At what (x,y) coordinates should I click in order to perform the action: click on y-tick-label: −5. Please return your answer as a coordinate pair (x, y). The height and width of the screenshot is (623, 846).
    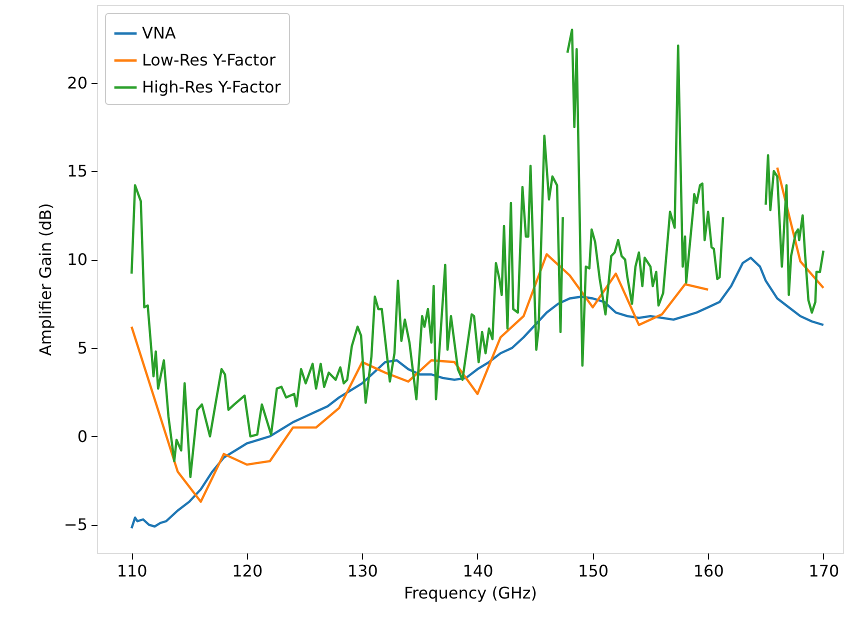
    Looking at the image, I should click on (76, 524).